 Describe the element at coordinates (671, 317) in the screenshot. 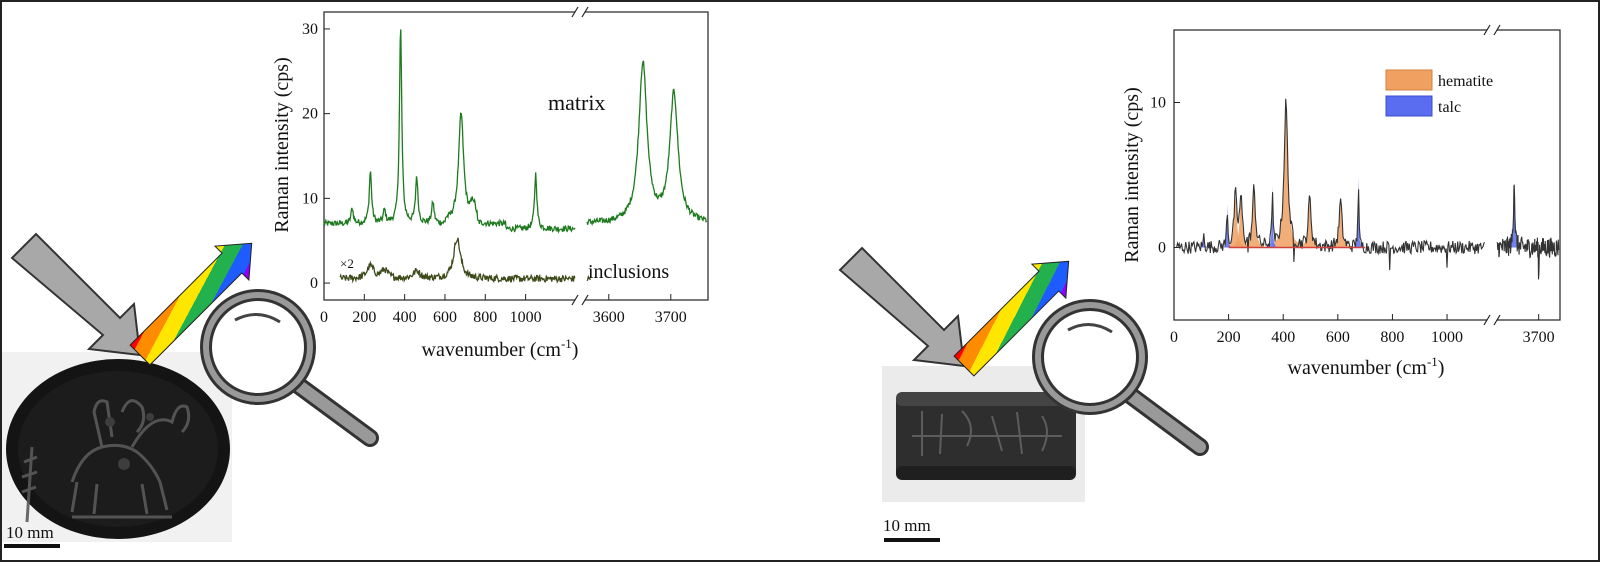

I see `left-xtick-label: 3700` at that location.